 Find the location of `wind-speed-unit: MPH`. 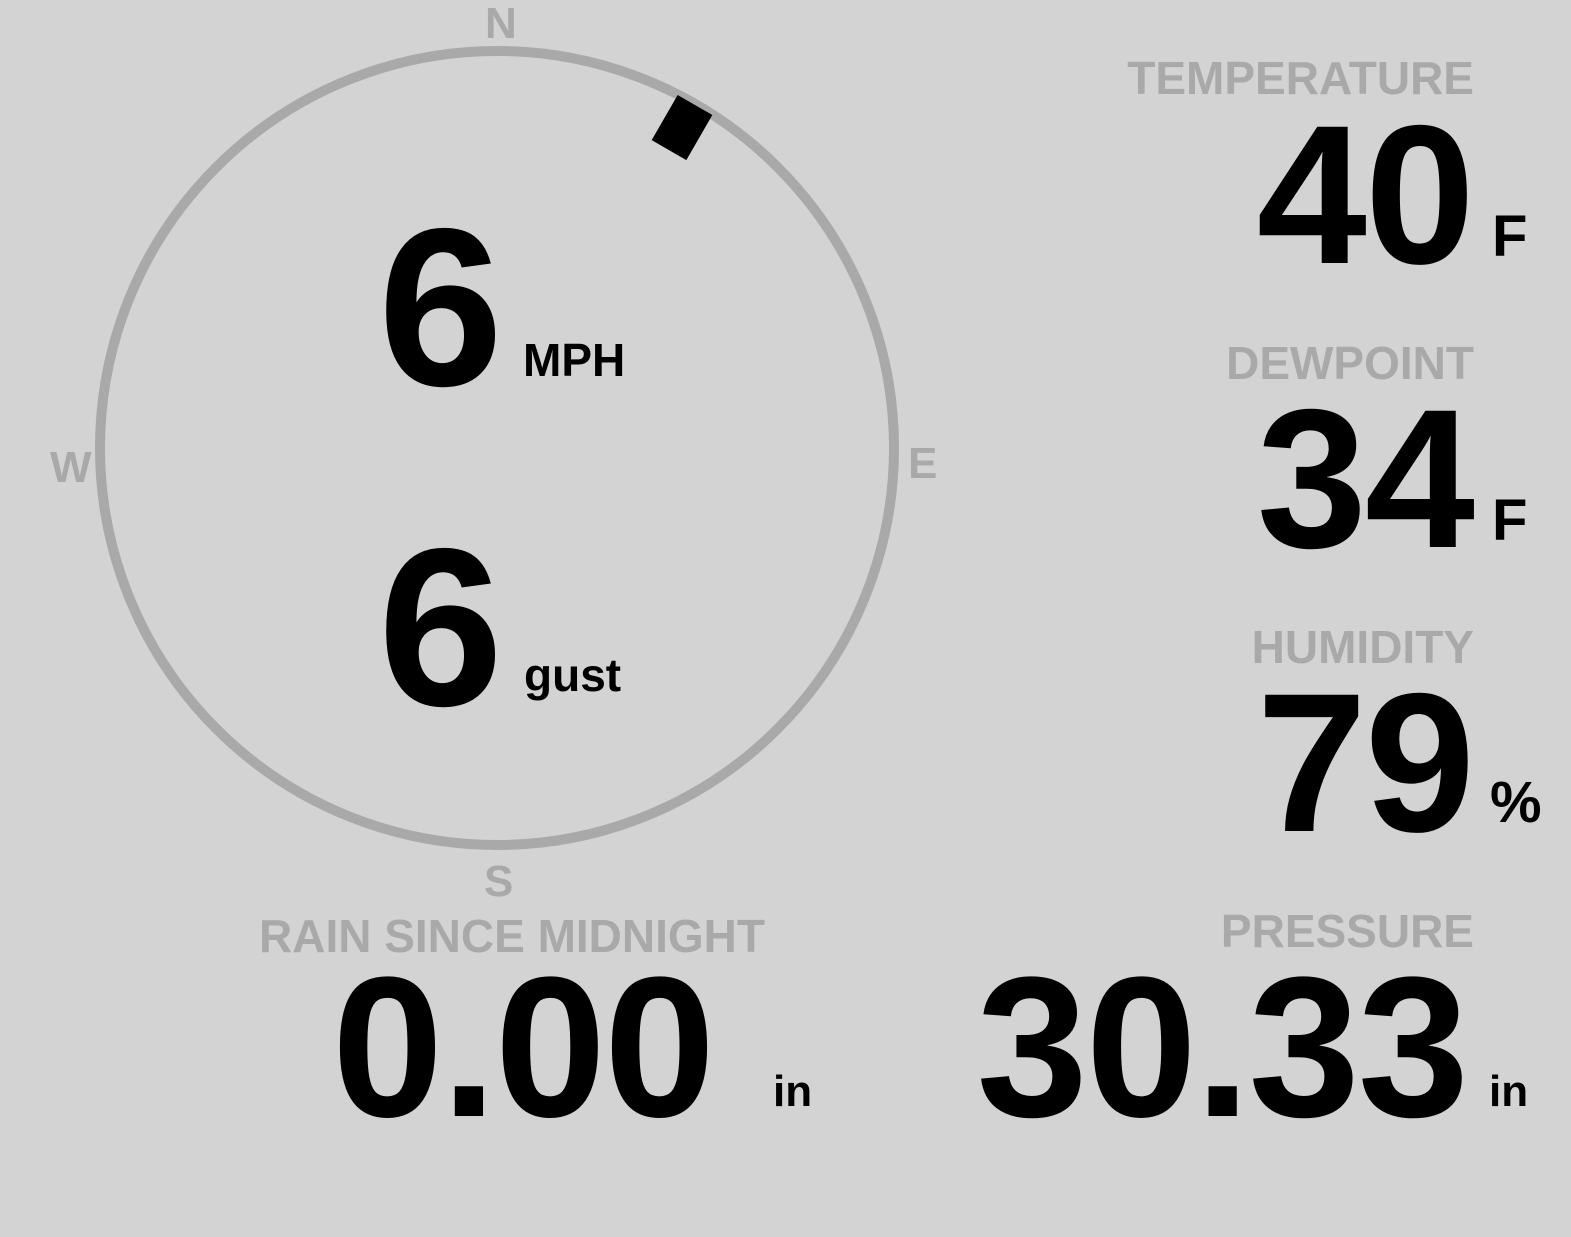

wind-speed-unit: MPH is located at coordinates (574, 360).